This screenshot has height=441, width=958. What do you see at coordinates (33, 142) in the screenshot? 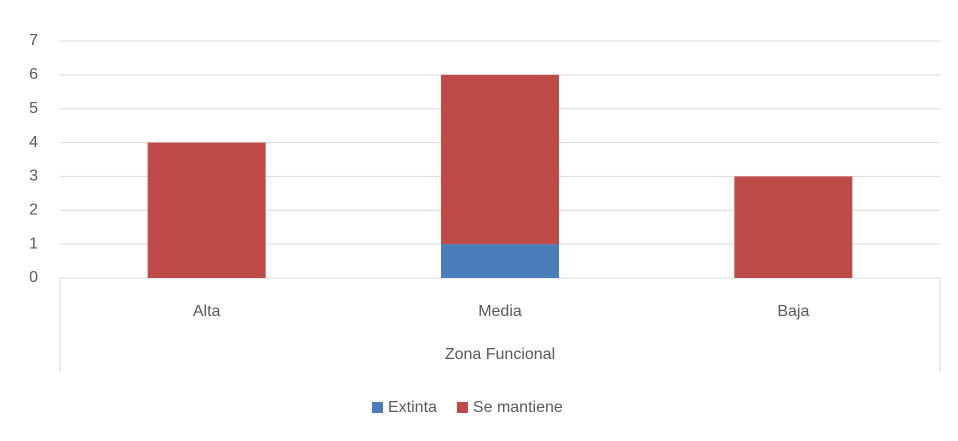
I see `y-tick-label: 4` at bounding box center [33, 142].